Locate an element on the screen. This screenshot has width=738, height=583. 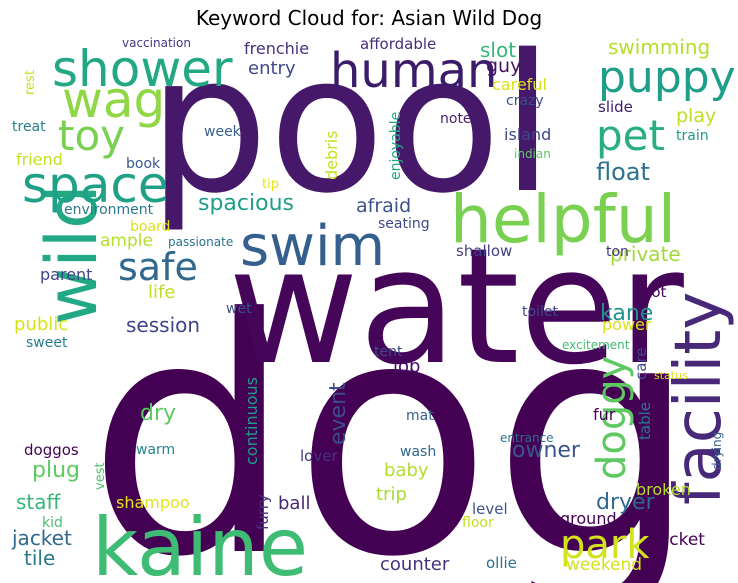
word-floor: floor is located at coordinates (478, 523).